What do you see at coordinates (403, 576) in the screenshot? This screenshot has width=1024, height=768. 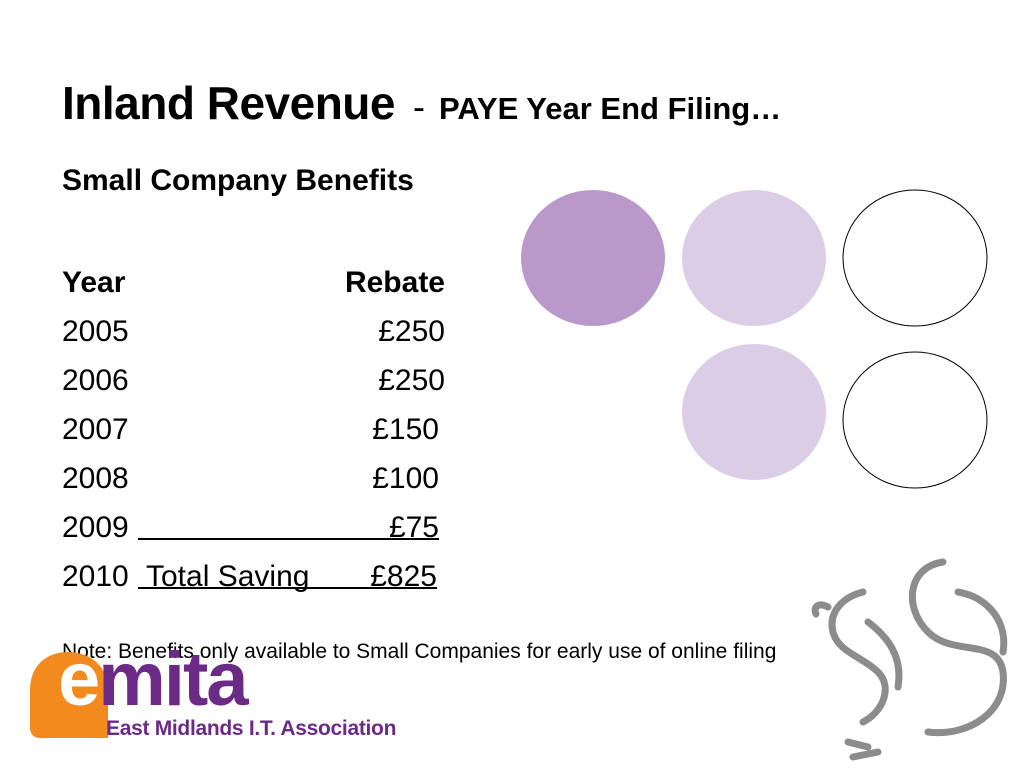 I see `total-value: £825` at bounding box center [403, 576].